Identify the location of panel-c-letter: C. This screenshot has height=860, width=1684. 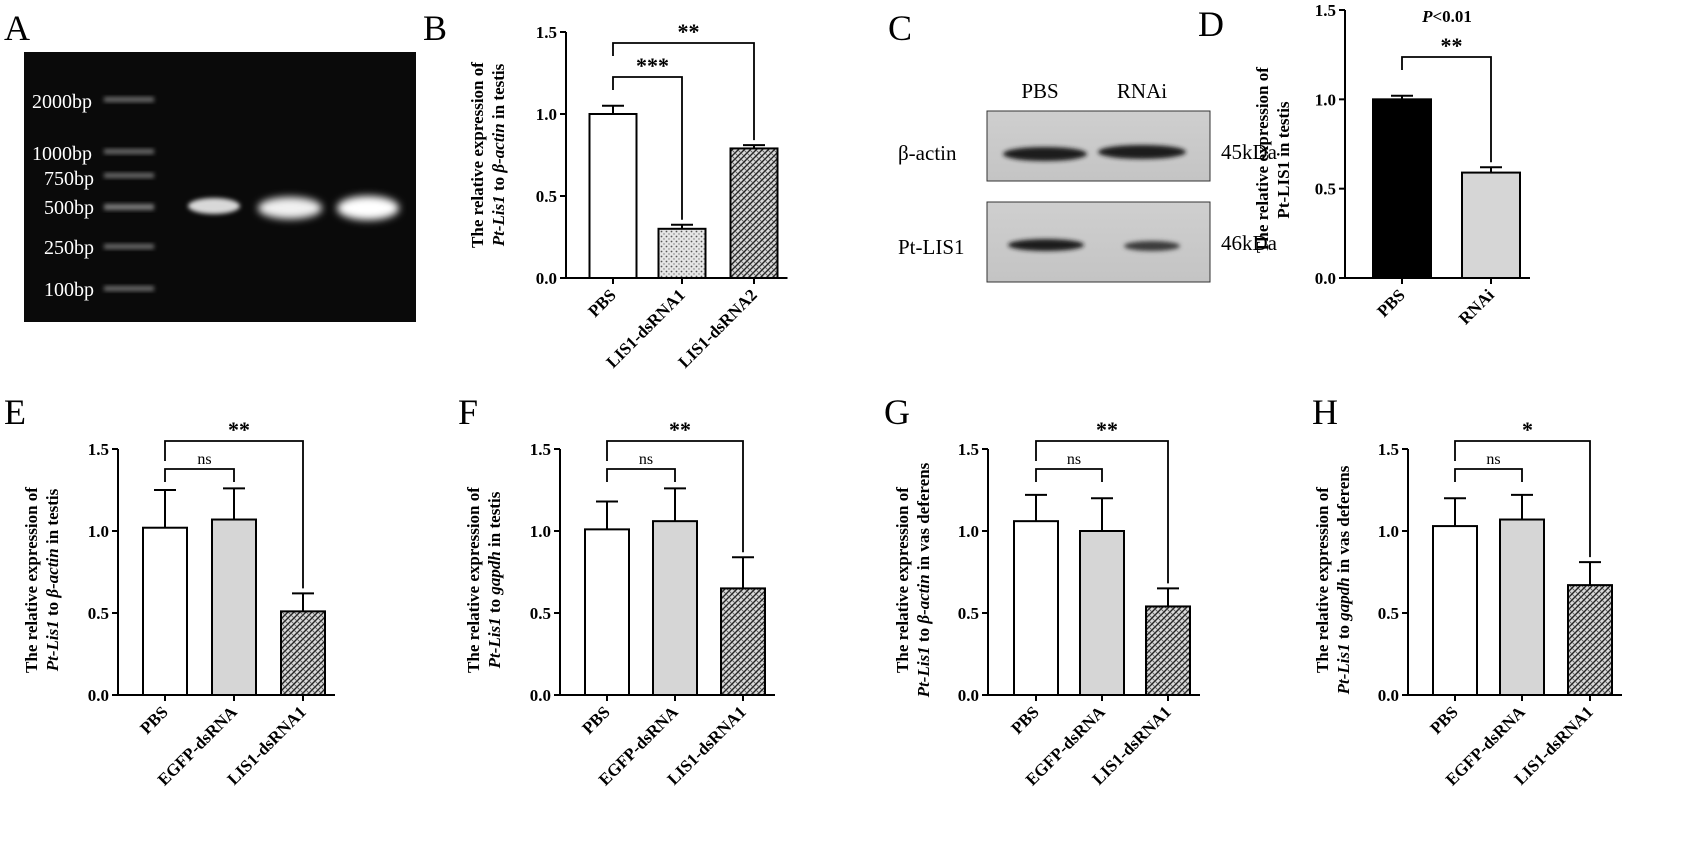
(900, 28).